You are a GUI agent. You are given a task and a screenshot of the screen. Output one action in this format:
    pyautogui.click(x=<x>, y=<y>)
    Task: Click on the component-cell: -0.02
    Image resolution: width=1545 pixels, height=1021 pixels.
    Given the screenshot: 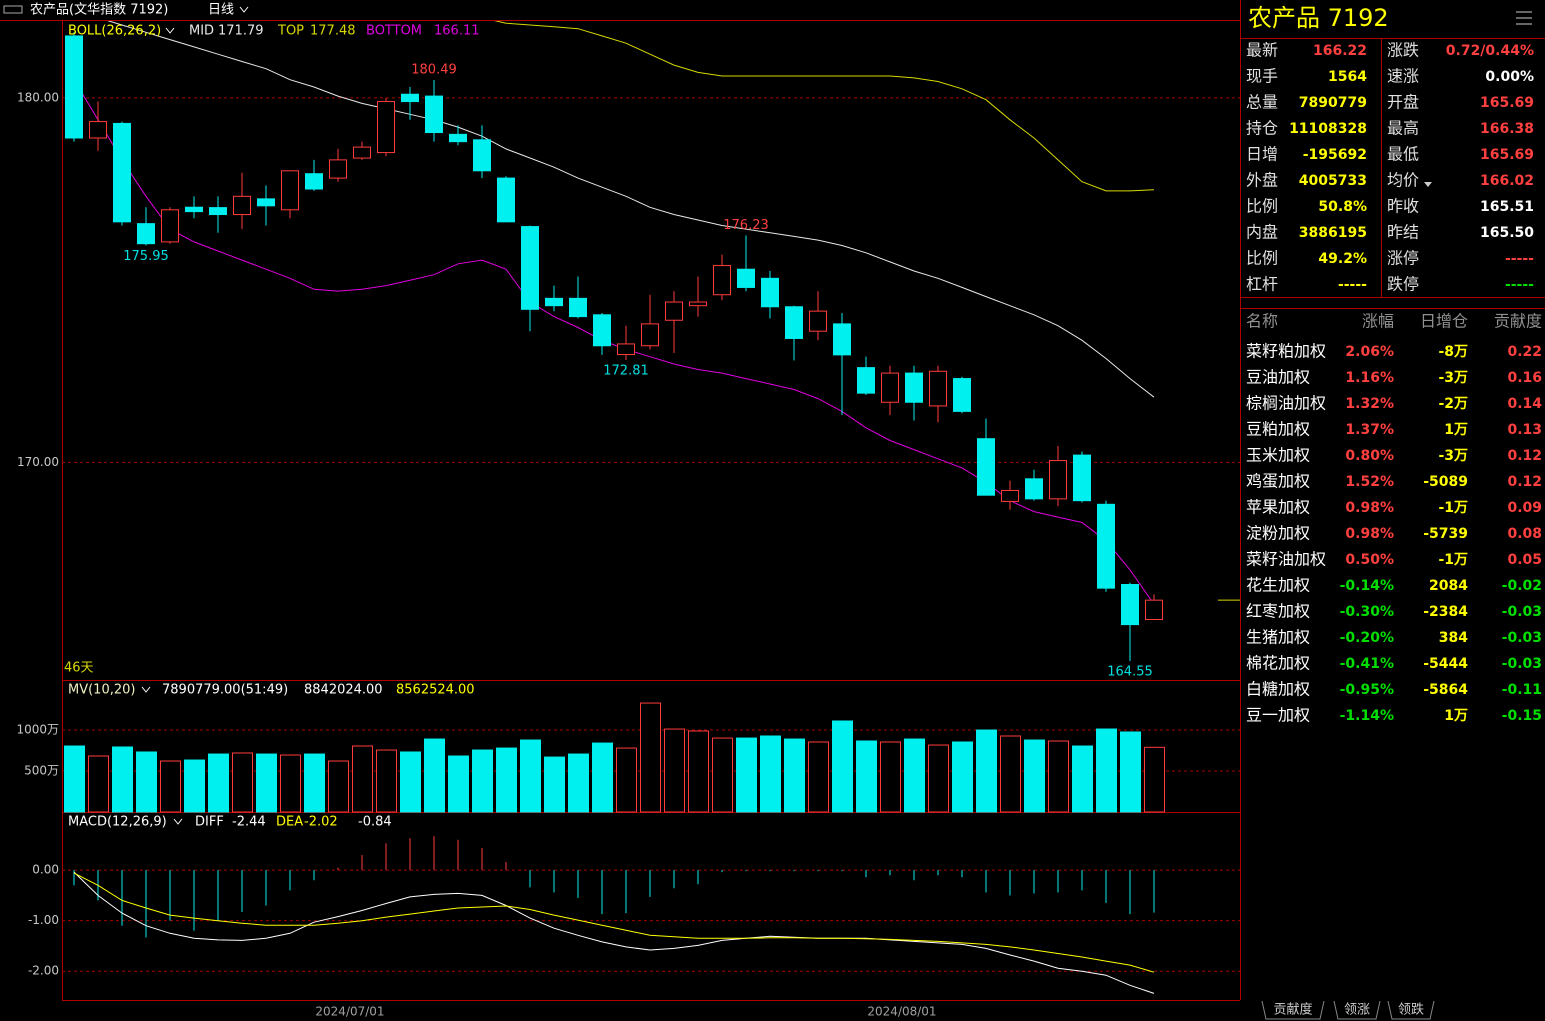 What is the action you would take?
    pyautogui.click(x=1522, y=586)
    